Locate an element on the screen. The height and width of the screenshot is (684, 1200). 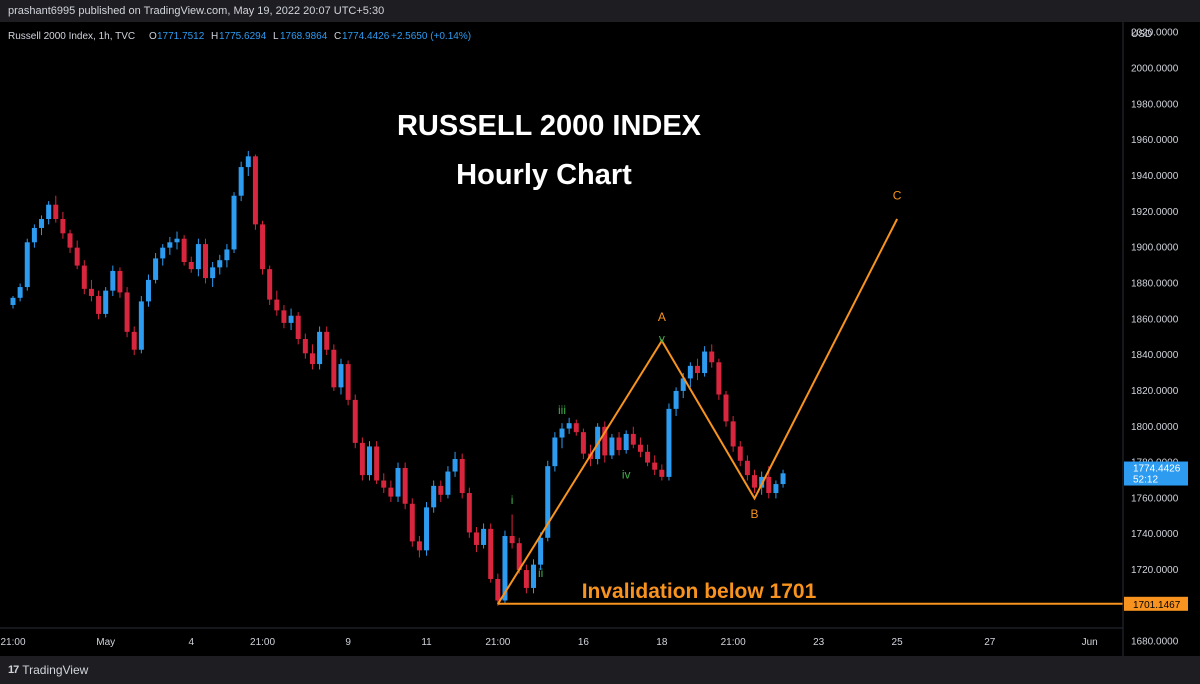
time-tick-label: 21:00 is located at coordinates (262, 642).